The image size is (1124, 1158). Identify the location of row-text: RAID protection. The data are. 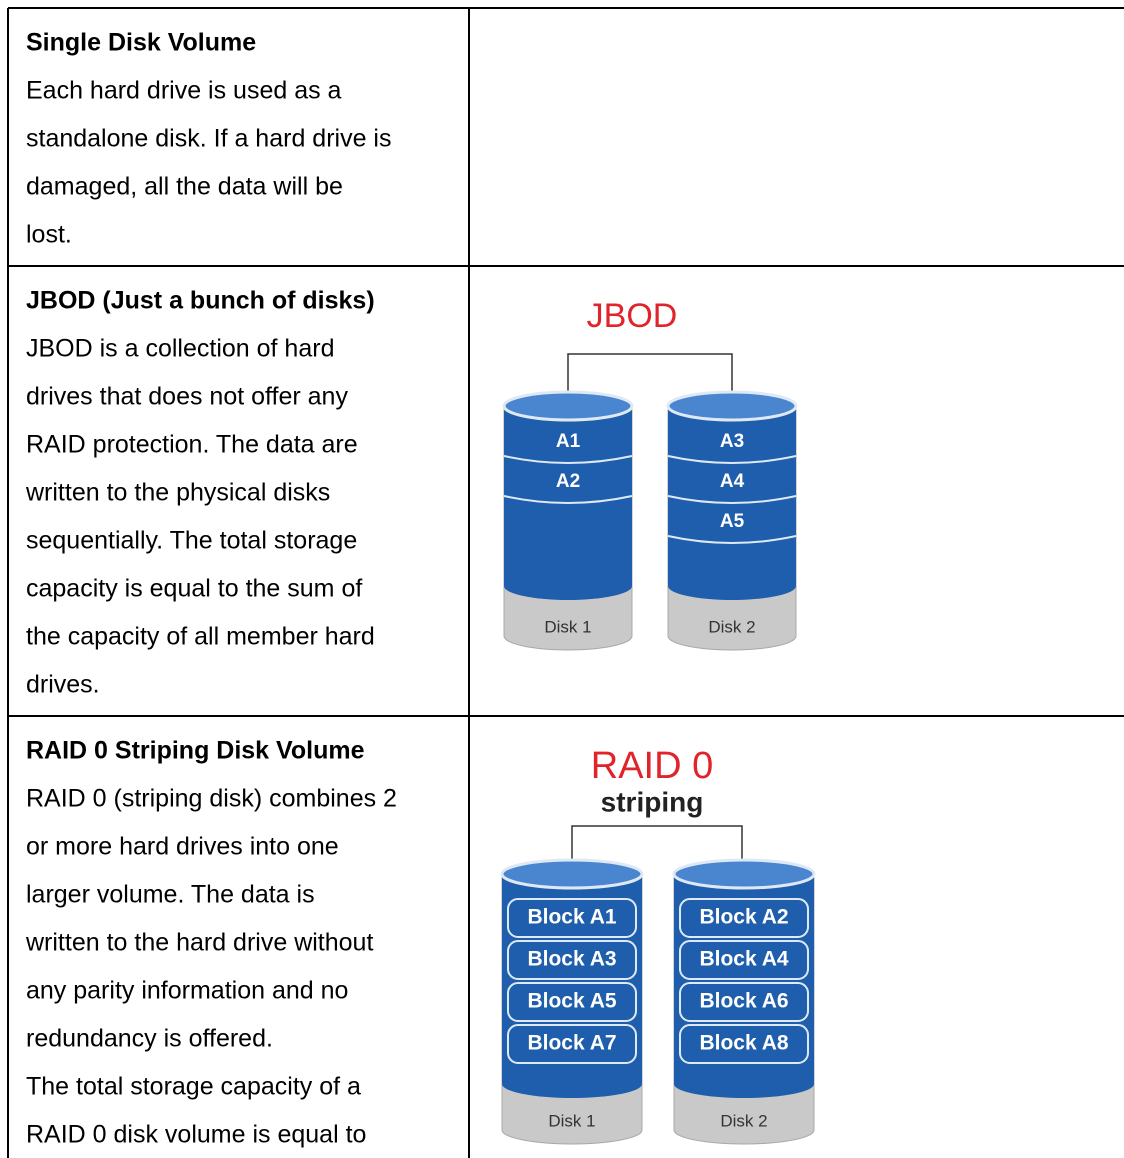
(192, 445).